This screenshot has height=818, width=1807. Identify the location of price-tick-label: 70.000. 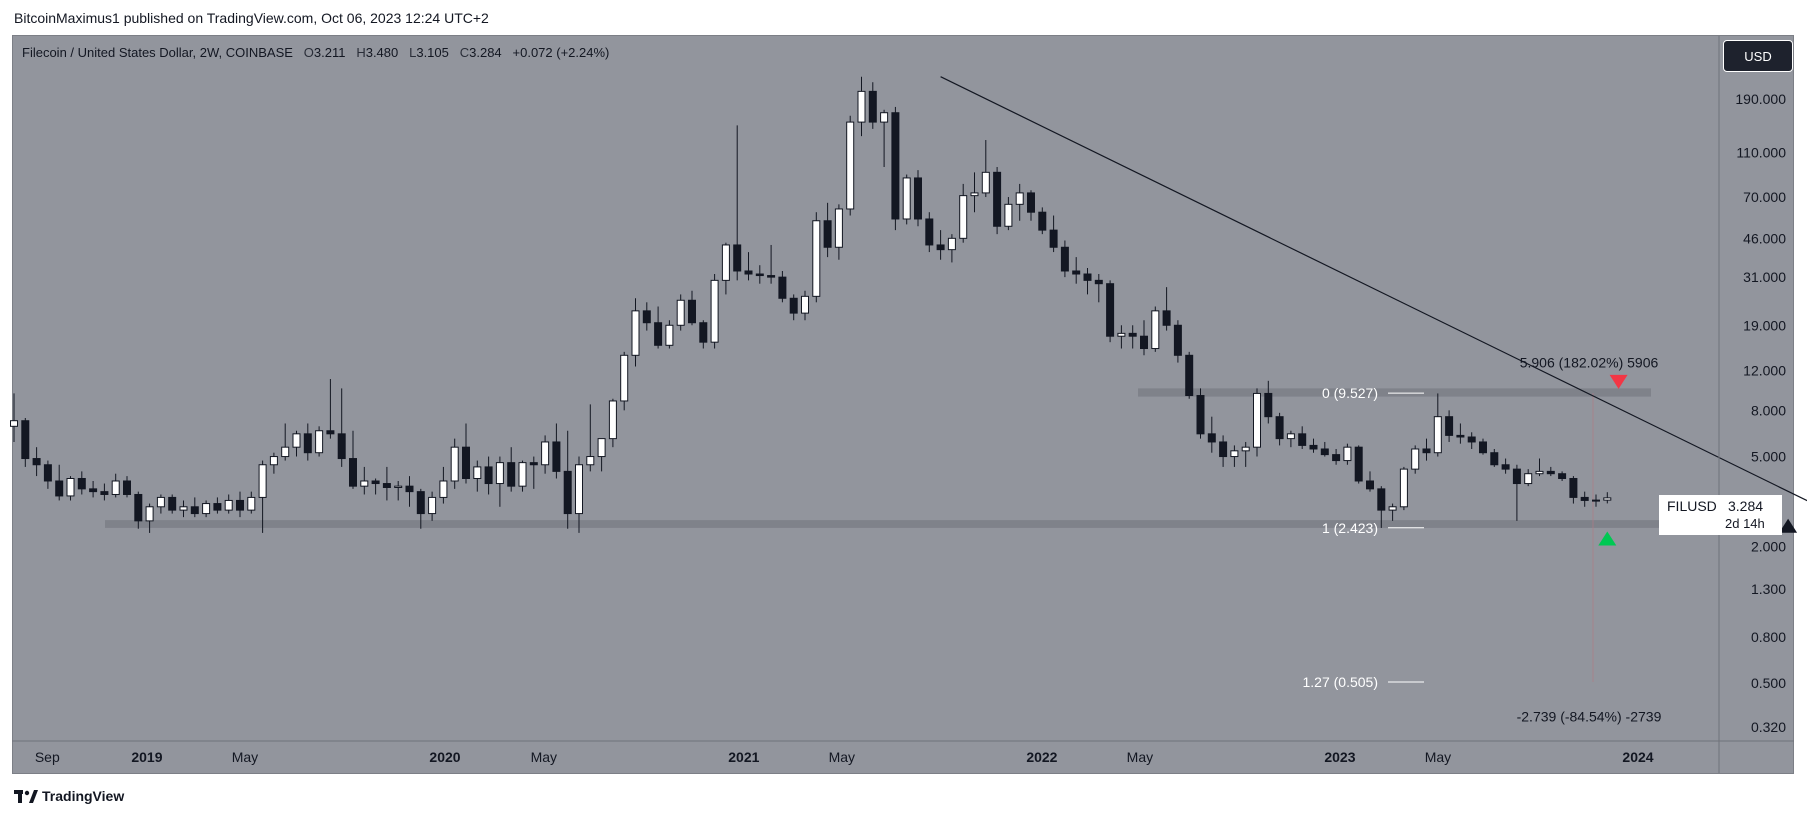
(1764, 197).